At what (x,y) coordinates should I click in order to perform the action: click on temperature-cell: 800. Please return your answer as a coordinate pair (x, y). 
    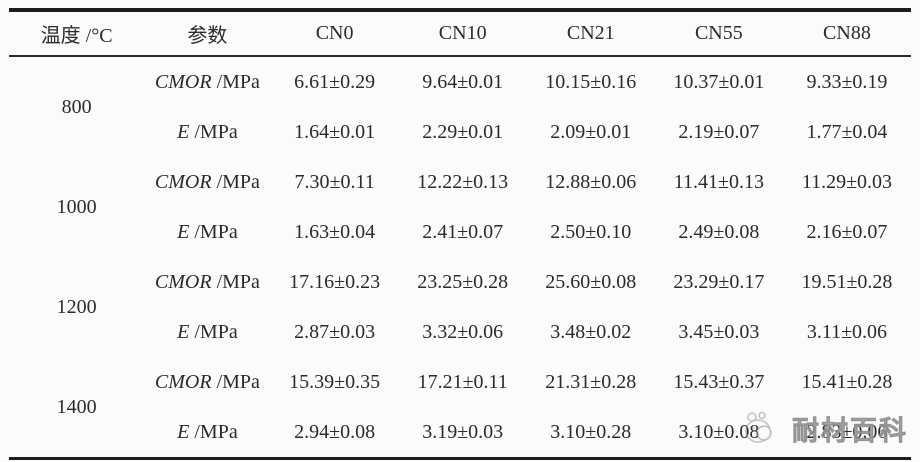
    Looking at the image, I should click on (76, 106).